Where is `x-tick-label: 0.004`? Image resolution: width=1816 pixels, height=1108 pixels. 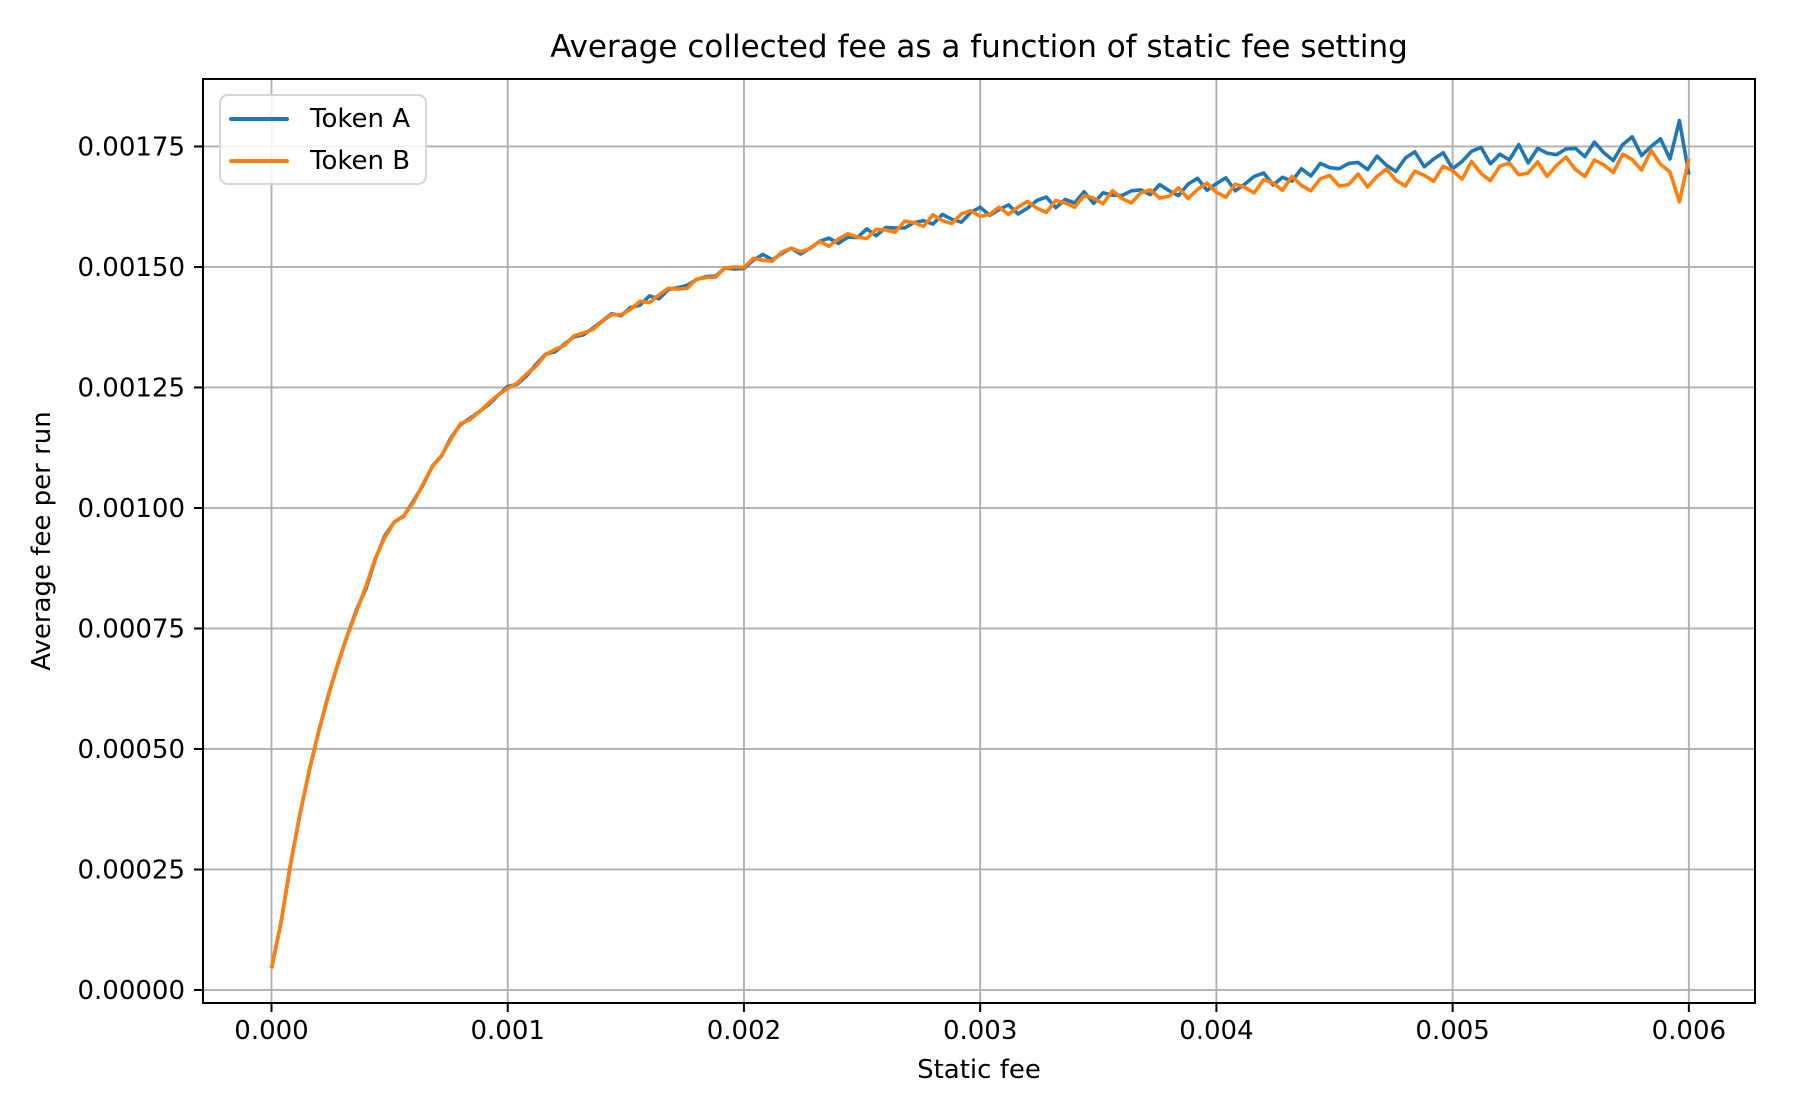
x-tick-label: 0.004 is located at coordinates (1216, 1031).